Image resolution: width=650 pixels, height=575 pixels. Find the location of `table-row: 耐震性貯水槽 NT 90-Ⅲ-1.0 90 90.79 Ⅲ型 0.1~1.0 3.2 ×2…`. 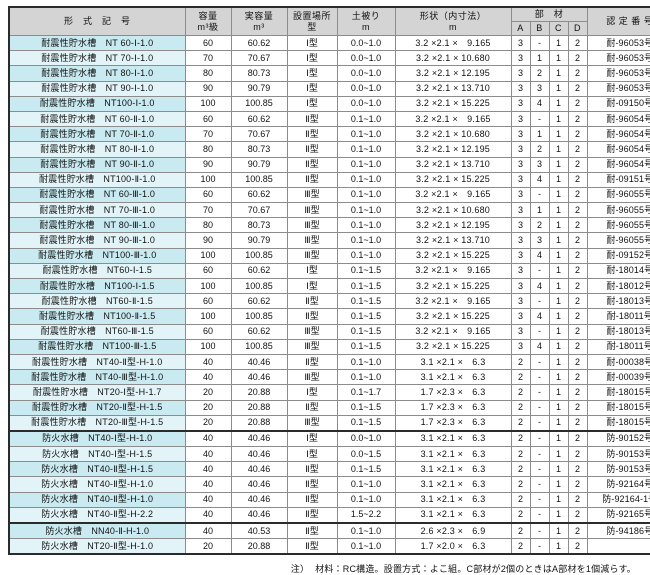

table-row: 耐震性貯水槽 NT 90-Ⅲ-1.0 90 90.79 Ⅲ型 0.1~1.0 3.2 ×2… is located at coordinates (329, 240).